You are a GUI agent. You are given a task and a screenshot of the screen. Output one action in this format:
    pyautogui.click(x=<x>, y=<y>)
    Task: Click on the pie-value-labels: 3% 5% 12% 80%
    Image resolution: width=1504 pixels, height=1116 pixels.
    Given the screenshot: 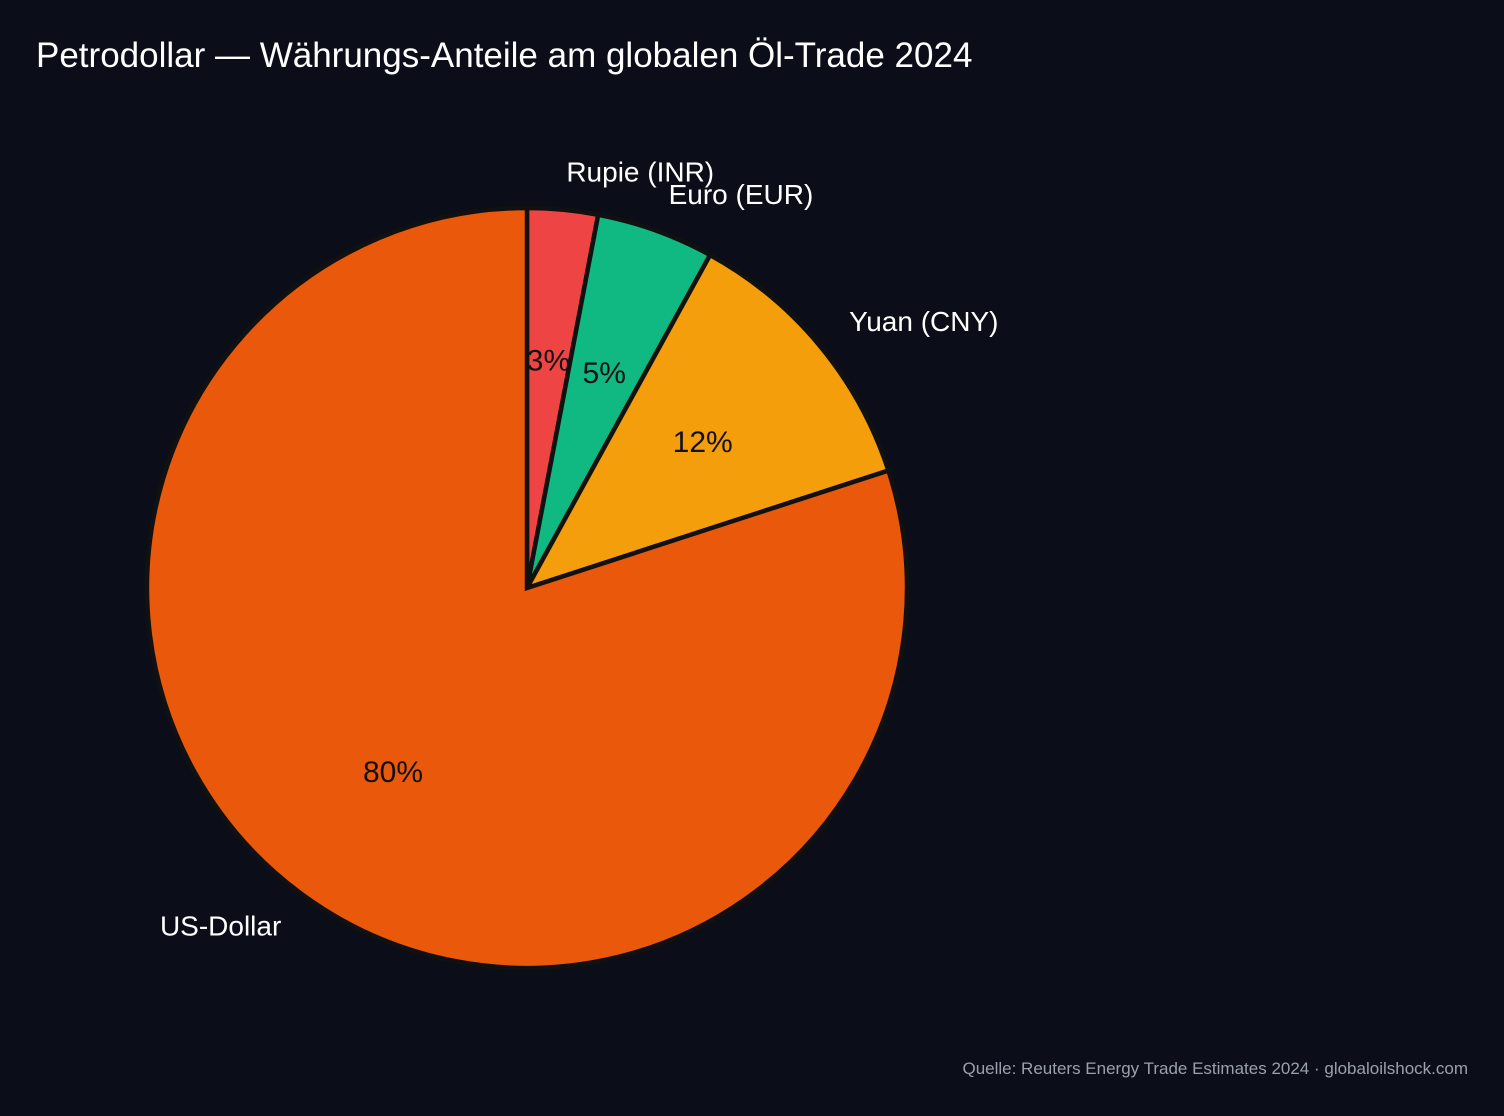 What is the action you would take?
    pyautogui.click(x=548, y=567)
    